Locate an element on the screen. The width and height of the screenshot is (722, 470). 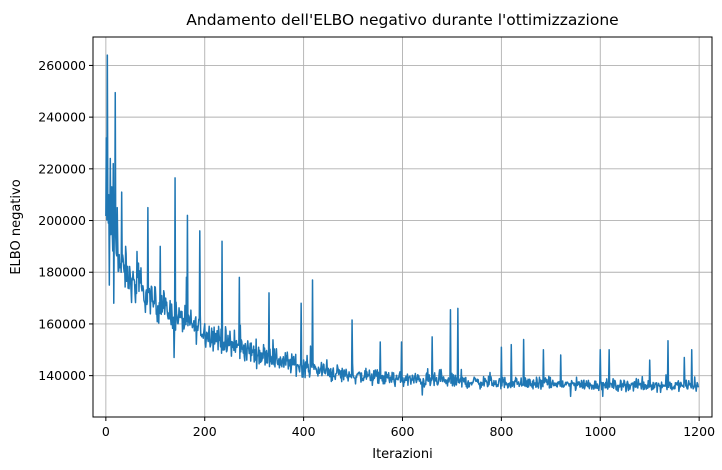
y-tick-label: 220000 is located at coordinates (62, 168).